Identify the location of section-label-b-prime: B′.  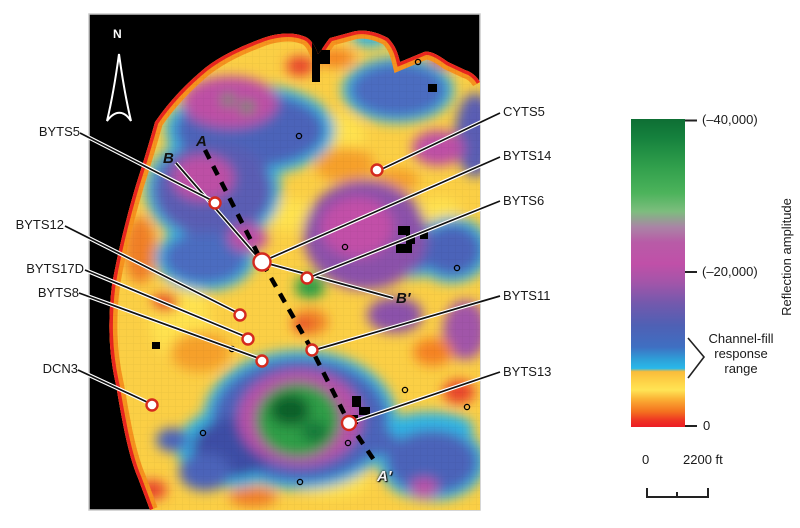
(403, 298).